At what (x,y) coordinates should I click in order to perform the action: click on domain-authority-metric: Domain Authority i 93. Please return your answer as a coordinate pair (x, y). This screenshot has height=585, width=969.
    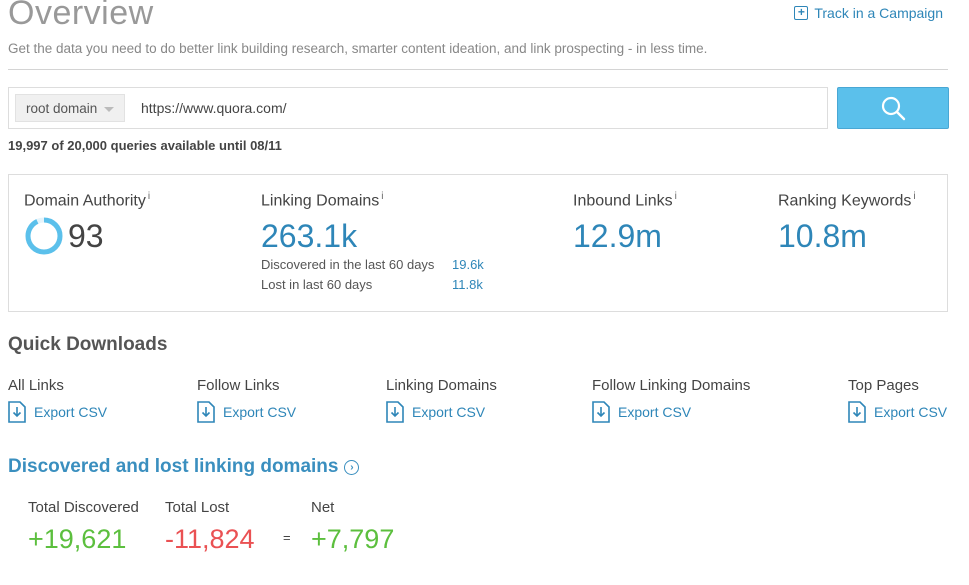
    Looking at the image, I should click on (87, 223).